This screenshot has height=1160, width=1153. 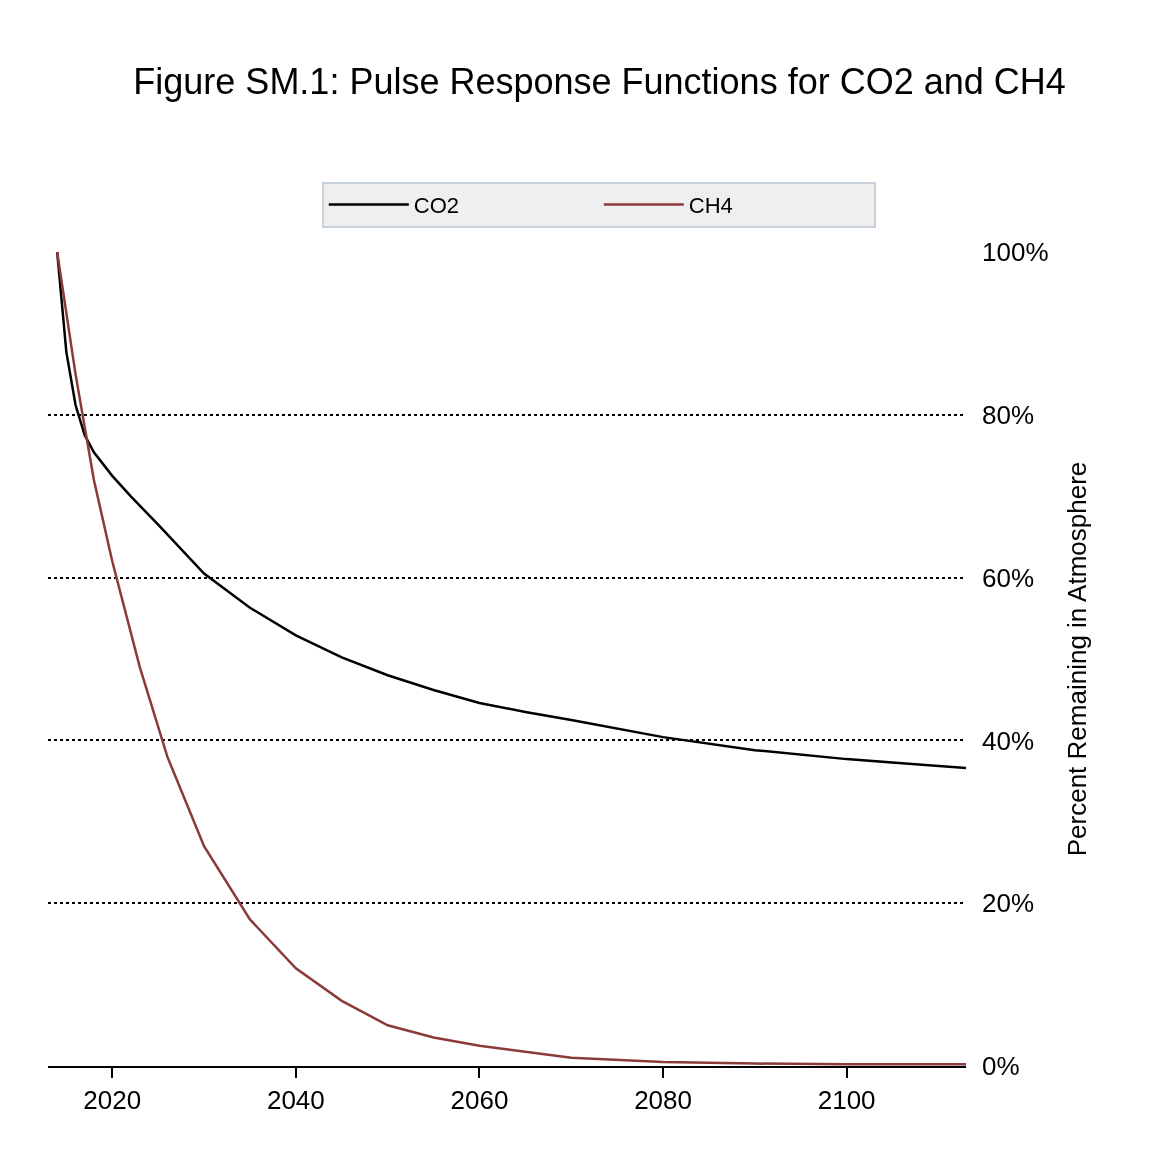 What do you see at coordinates (436, 205) in the screenshot?
I see `legend-label: CO2` at bounding box center [436, 205].